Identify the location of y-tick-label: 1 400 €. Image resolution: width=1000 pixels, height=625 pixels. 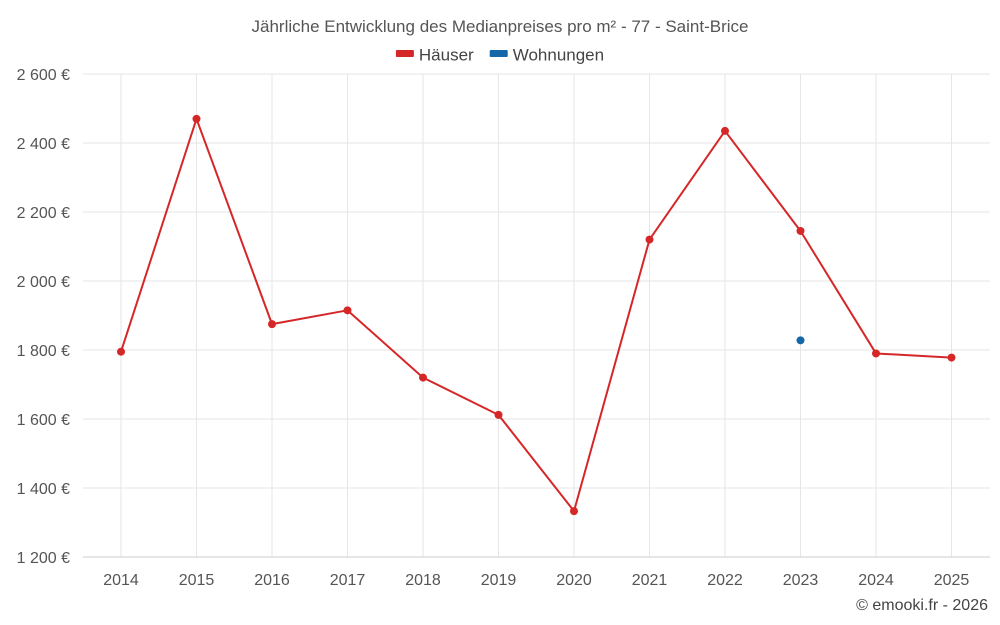
(43, 489).